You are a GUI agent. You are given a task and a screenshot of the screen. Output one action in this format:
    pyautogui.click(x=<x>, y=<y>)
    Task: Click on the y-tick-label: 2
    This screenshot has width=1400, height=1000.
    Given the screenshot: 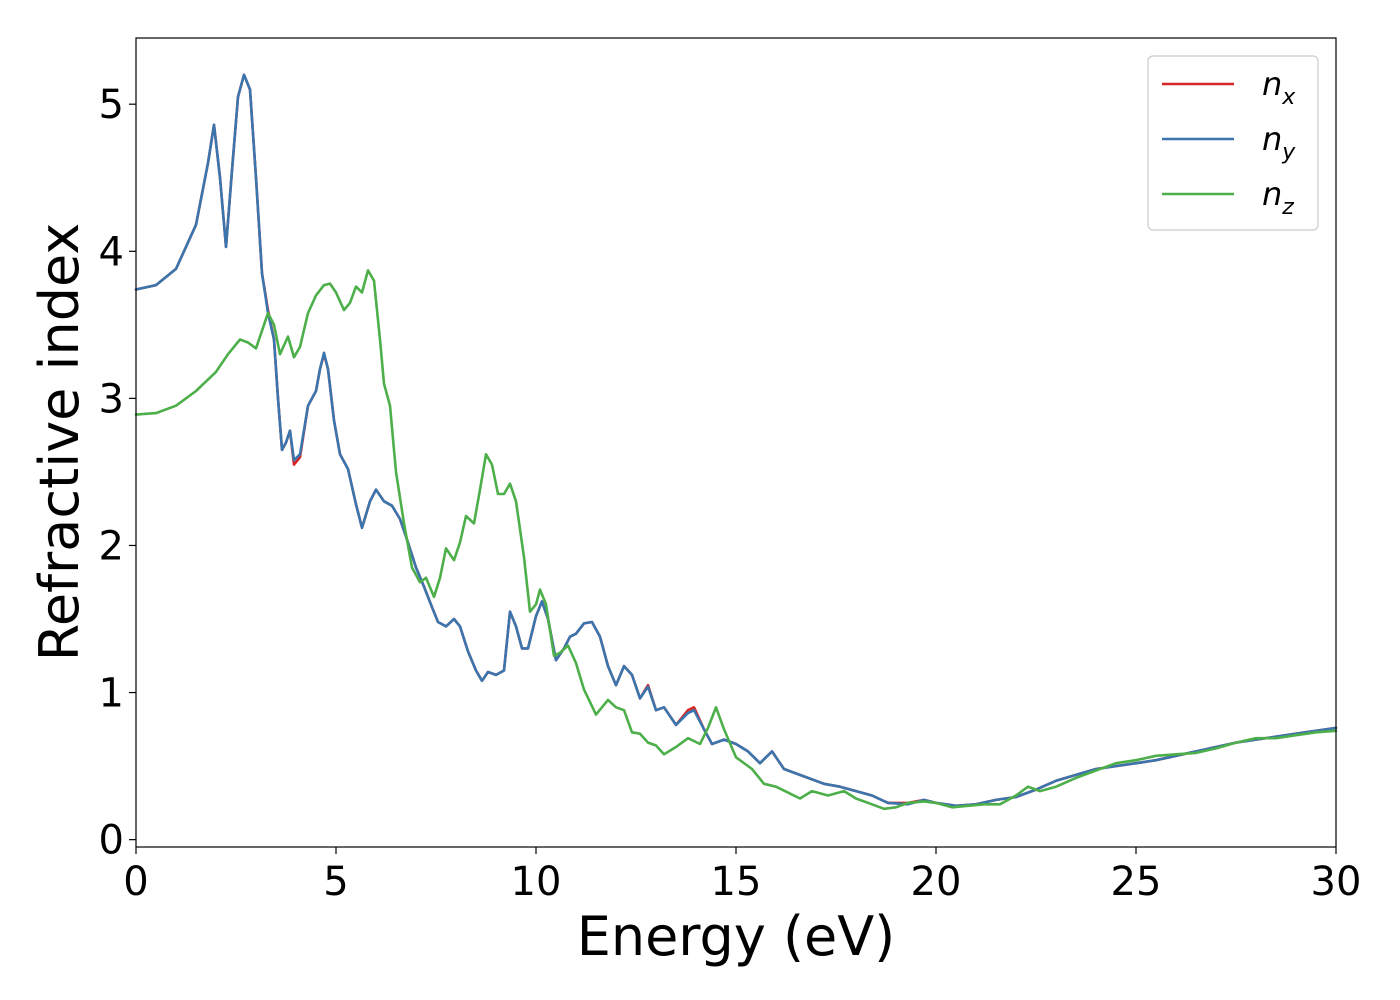 What is the action you would take?
    pyautogui.click(x=111, y=546)
    